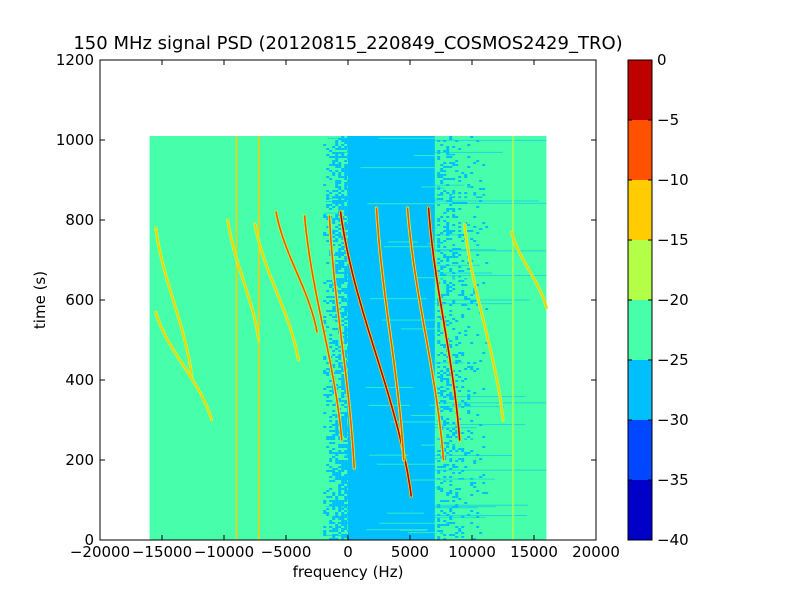 The image size is (800, 600). Describe the element at coordinates (673, 180) in the screenshot. I see `colorbar-tick-label: −10` at that location.